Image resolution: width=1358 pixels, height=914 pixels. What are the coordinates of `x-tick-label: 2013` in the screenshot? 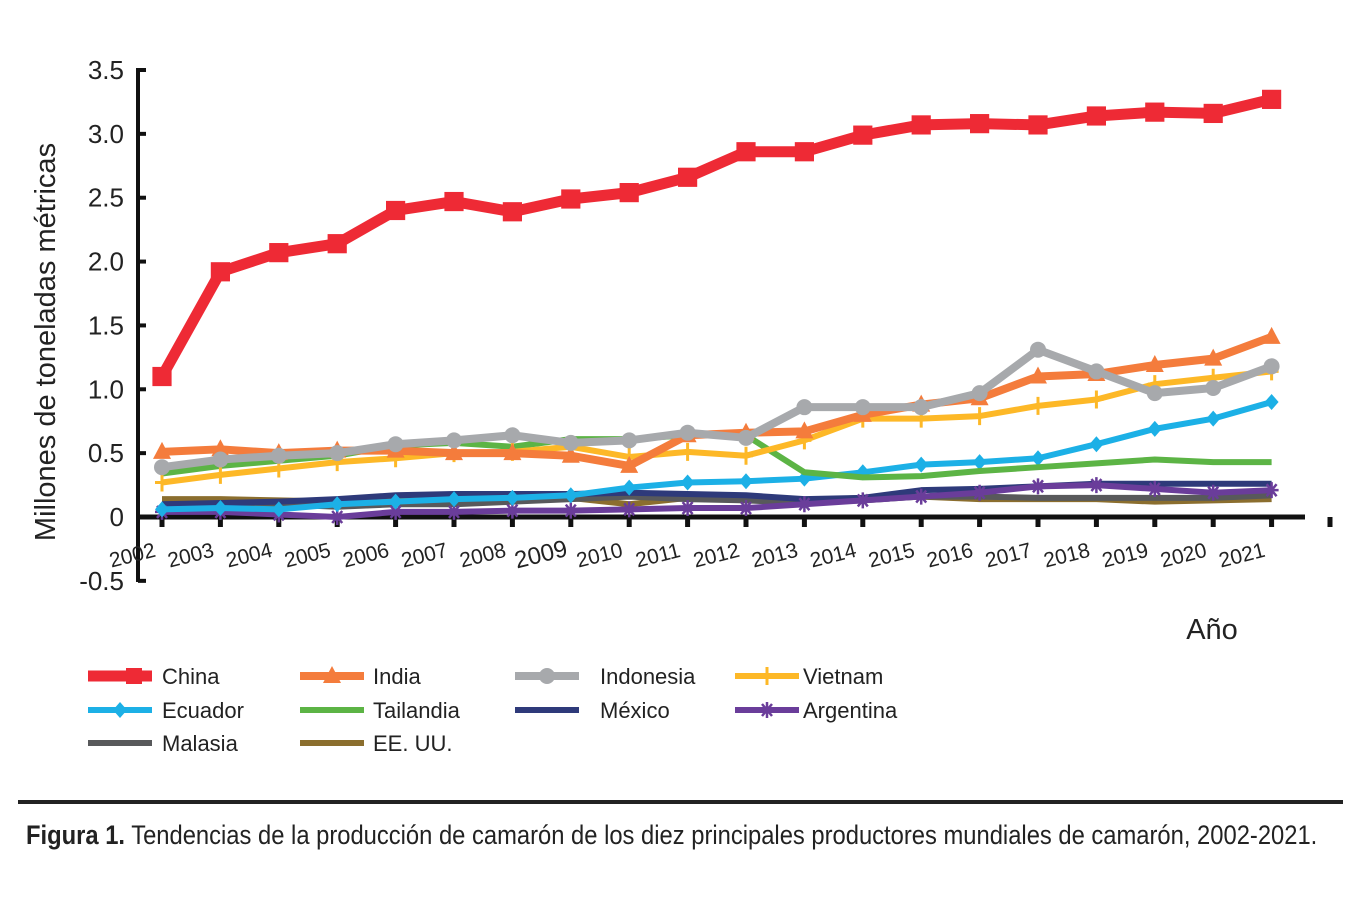 It's located at (774, 556).